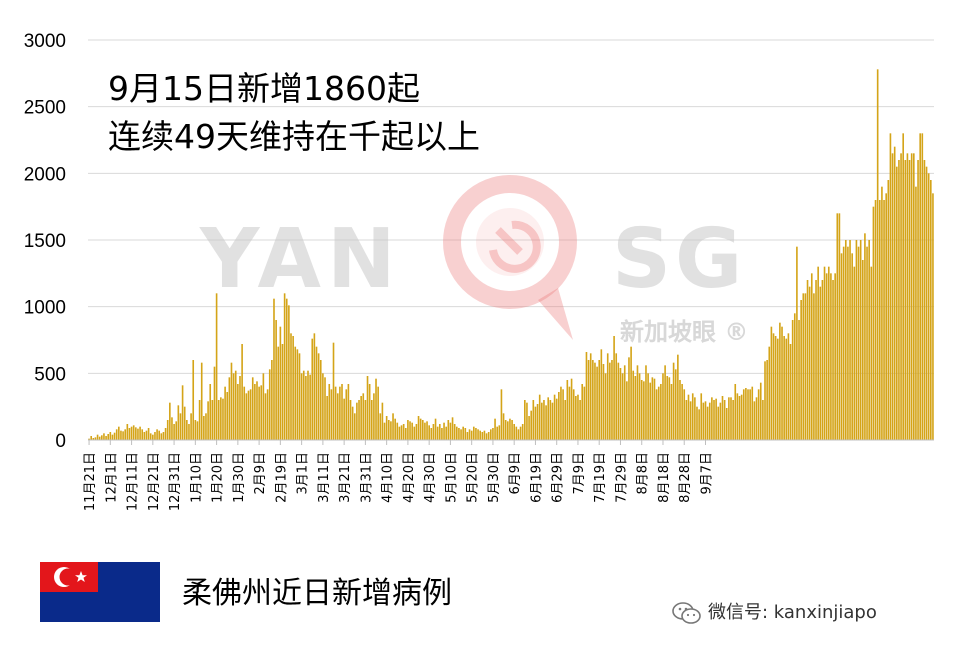 This screenshot has width=963, height=656. I want to click on y-tick-label: 2000, so click(45, 174).